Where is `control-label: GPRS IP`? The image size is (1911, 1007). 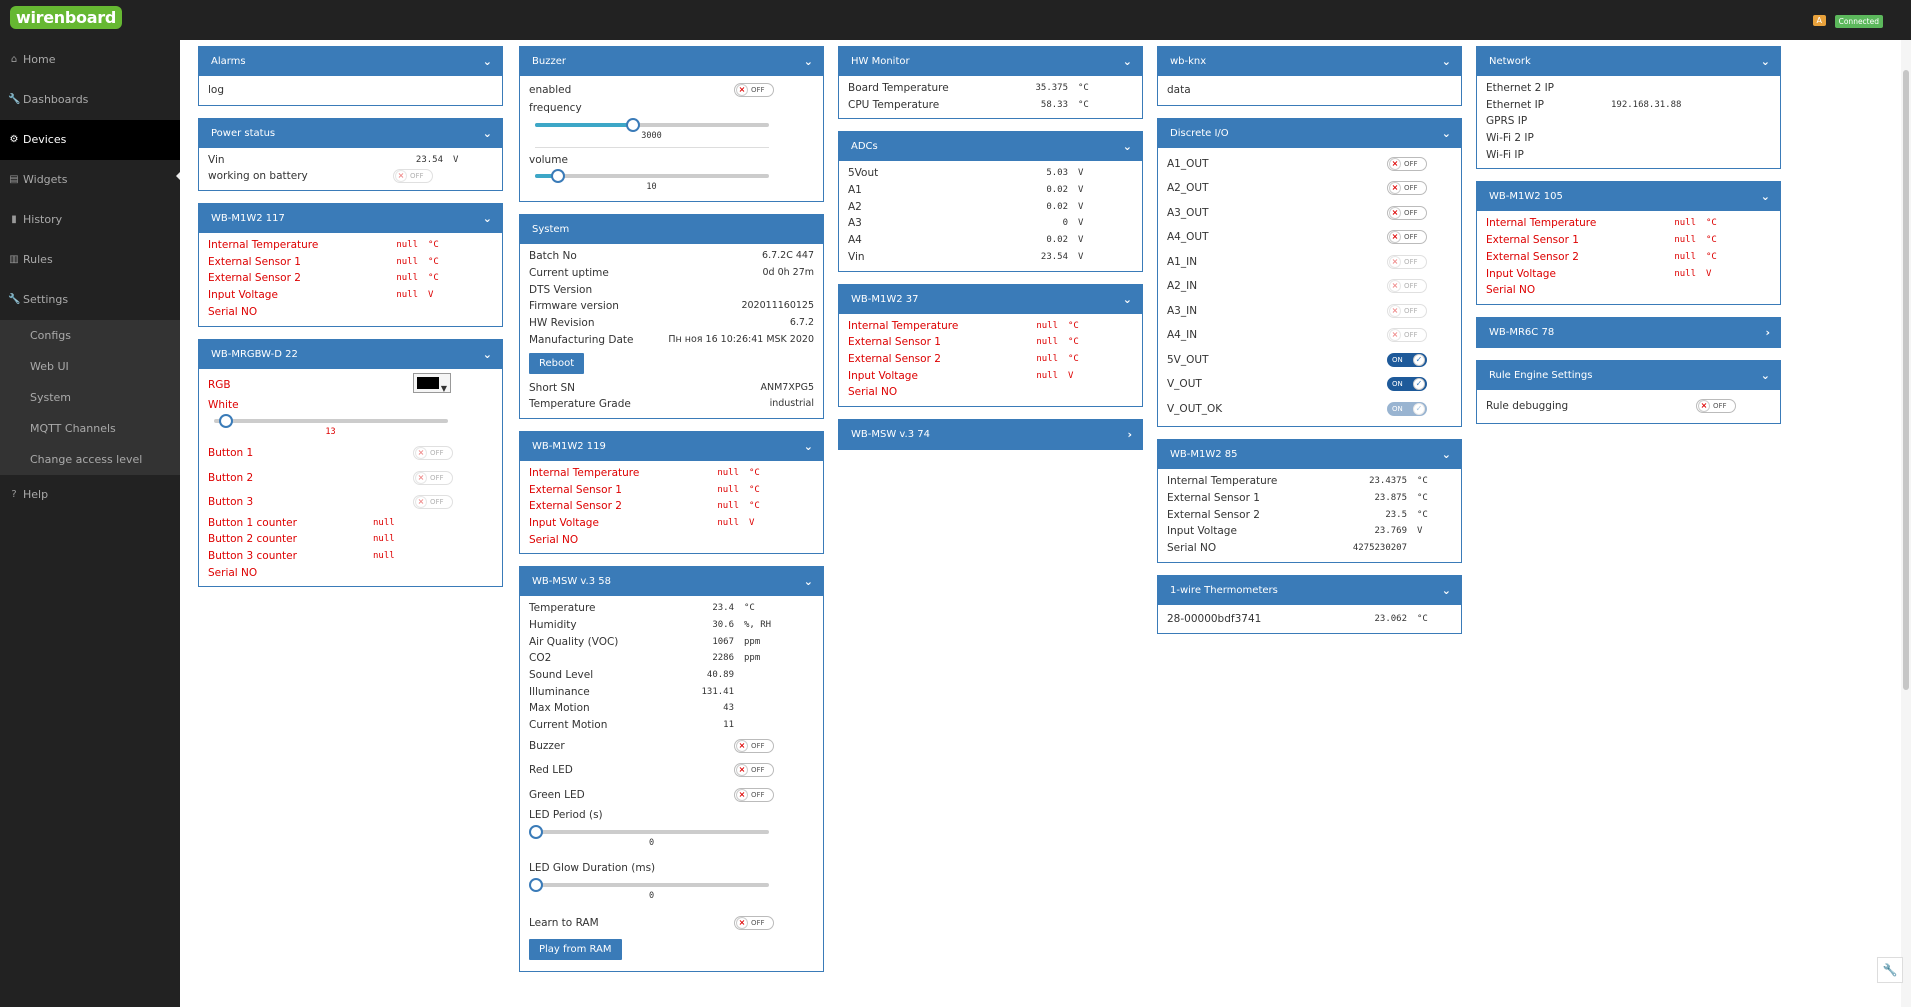
control-label: GPRS IP is located at coordinates (1507, 121).